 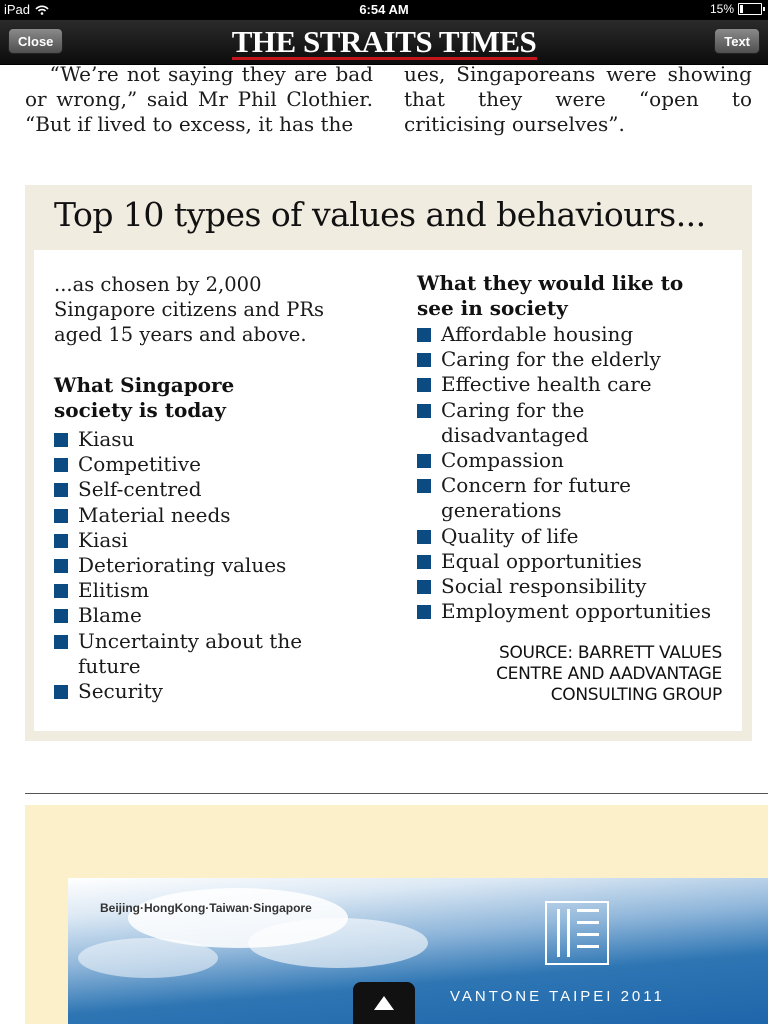 I want to click on text-view-button: Text, so click(x=737, y=41).